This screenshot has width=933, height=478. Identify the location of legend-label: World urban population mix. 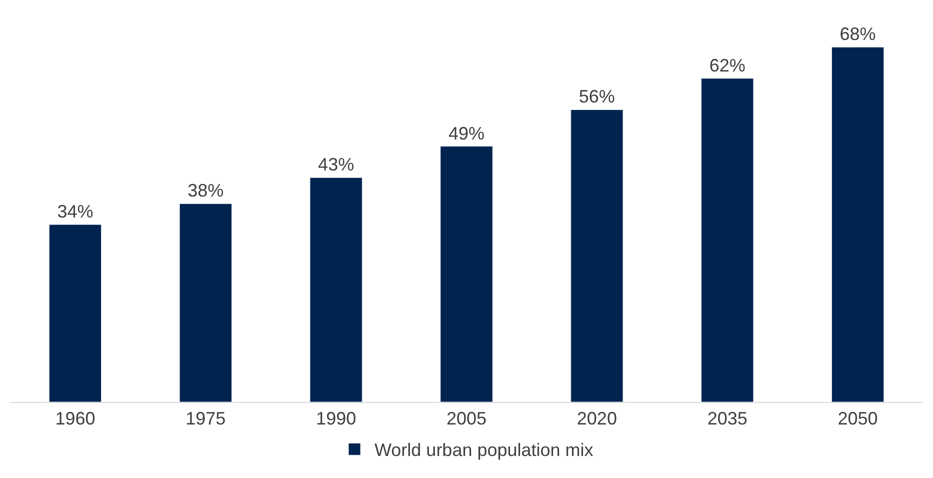
(484, 450).